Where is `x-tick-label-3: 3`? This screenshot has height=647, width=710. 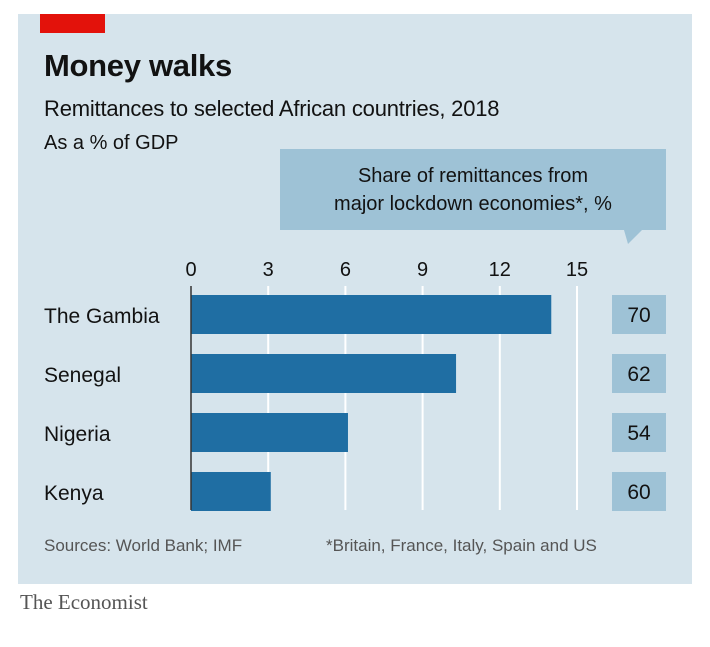 x-tick-label-3: 3 is located at coordinates (268, 270).